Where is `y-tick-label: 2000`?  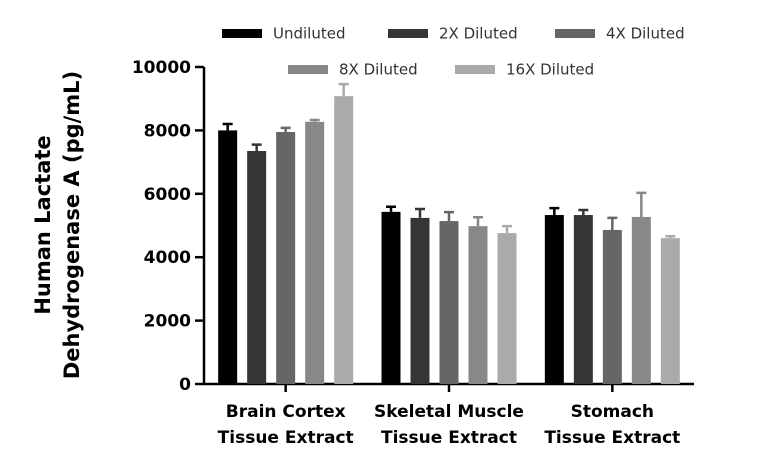 y-tick-label: 2000 is located at coordinates (167, 322).